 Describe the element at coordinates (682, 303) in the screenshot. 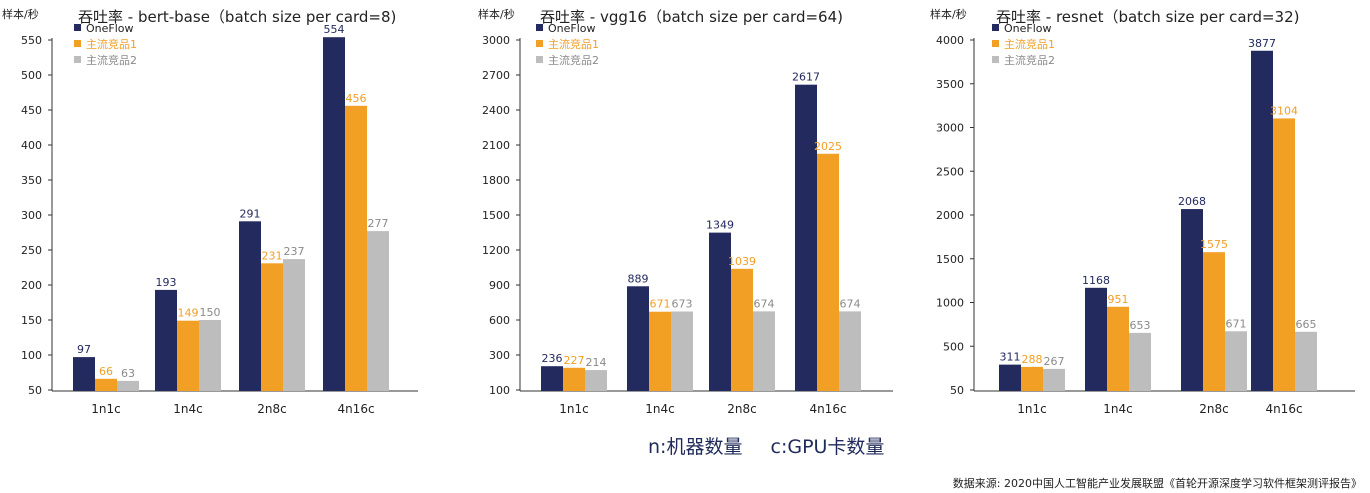

I see `data-label: 673` at that location.